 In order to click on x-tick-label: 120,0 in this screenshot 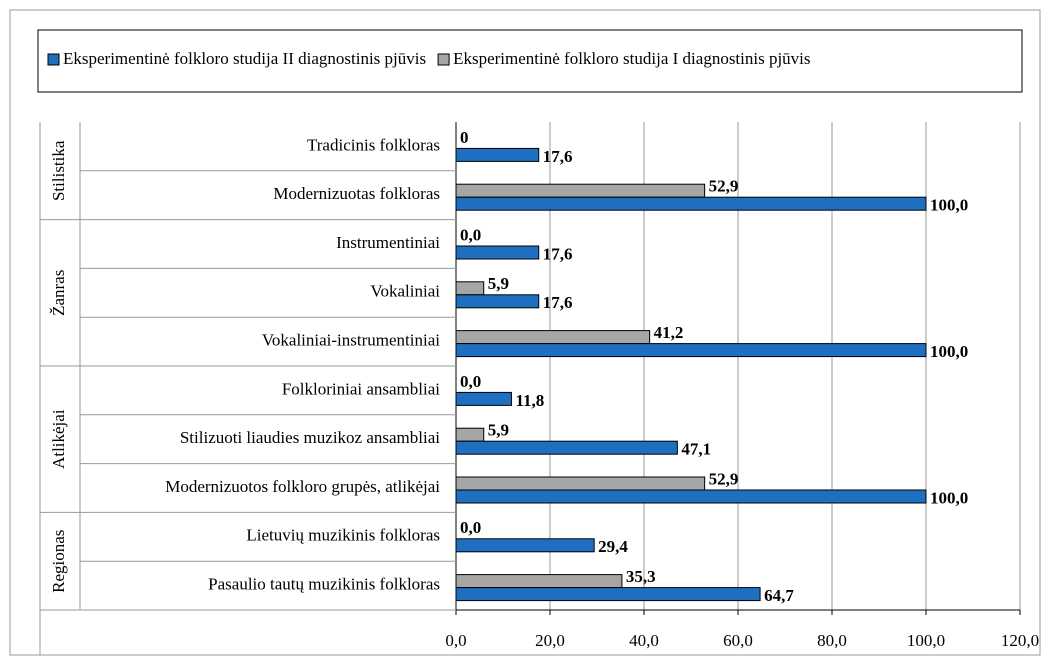, I will do `click(1020, 640)`.